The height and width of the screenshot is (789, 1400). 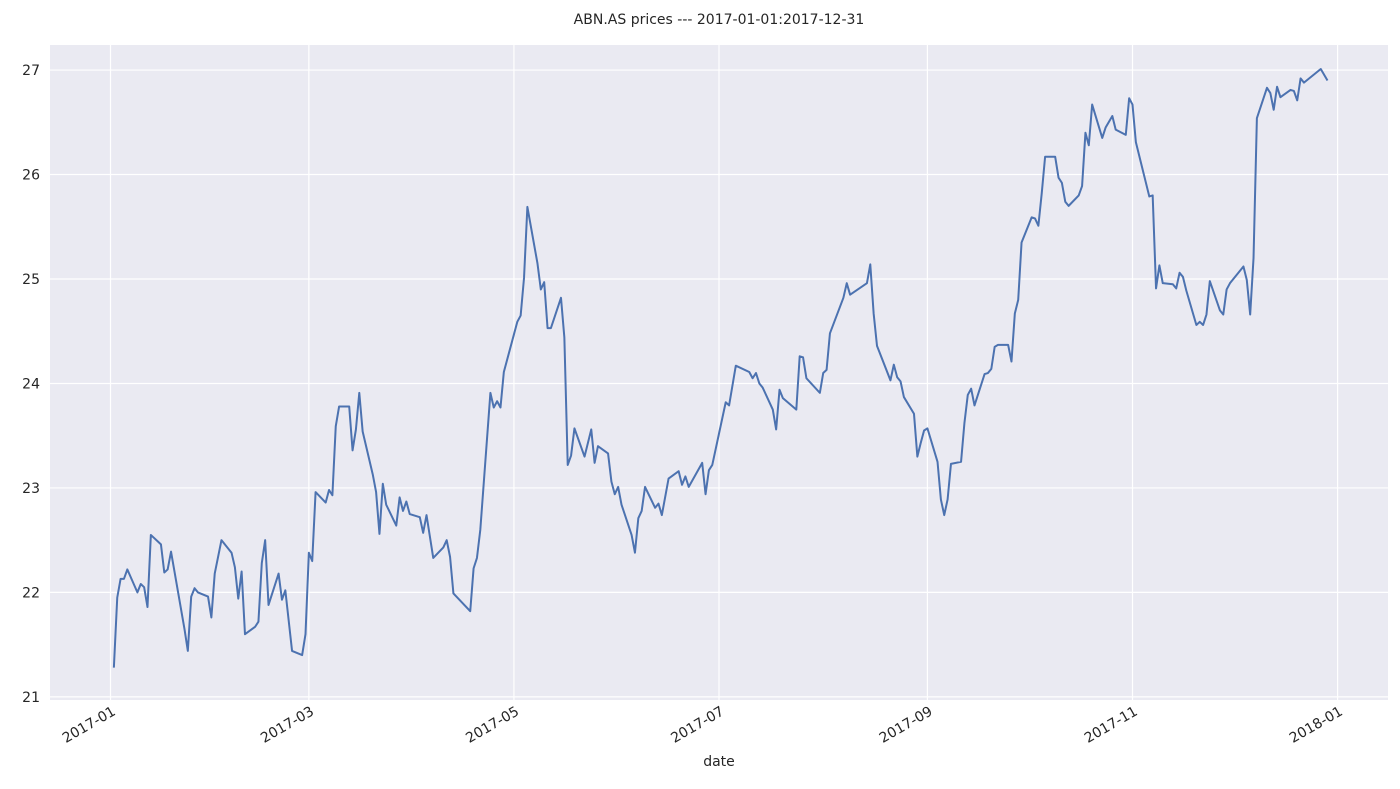 What do you see at coordinates (31, 593) in the screenshot?
I see `y-tick-label: 22` at bounding box center [31, 593].